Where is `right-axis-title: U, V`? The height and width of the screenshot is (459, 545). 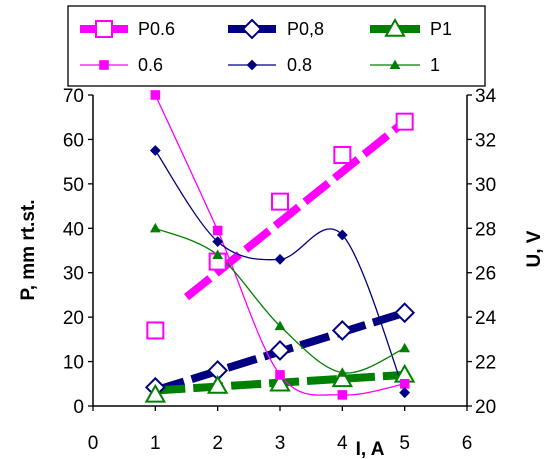 right-axis-title: U, V is located at coordinates (534, 248).